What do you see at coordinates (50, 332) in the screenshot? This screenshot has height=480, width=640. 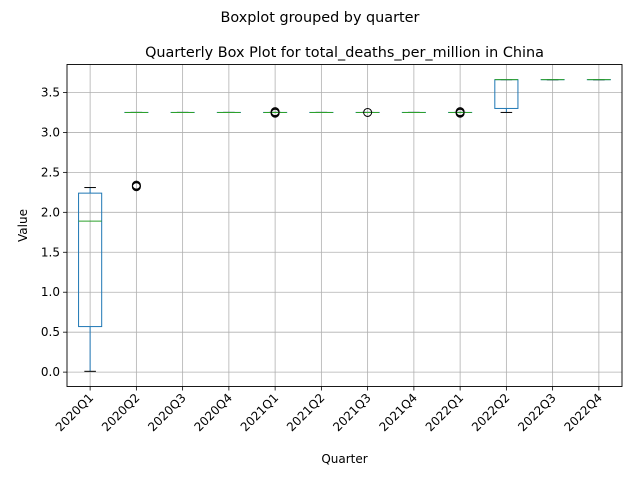 I see `y-tick-label: 0.5` at bounding box center [50, 332].